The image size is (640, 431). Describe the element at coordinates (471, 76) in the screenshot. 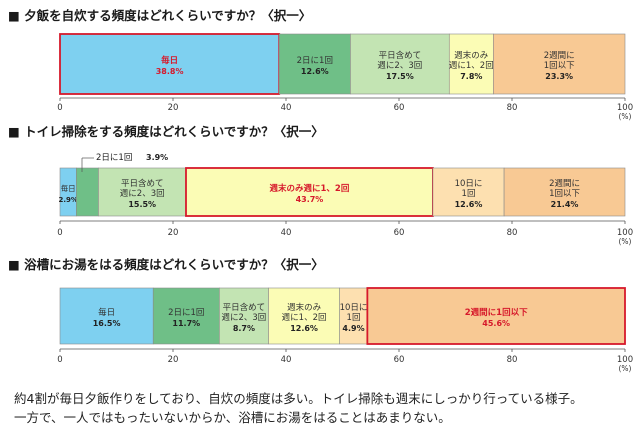

I see `segment-value: 7.8%` at that location.